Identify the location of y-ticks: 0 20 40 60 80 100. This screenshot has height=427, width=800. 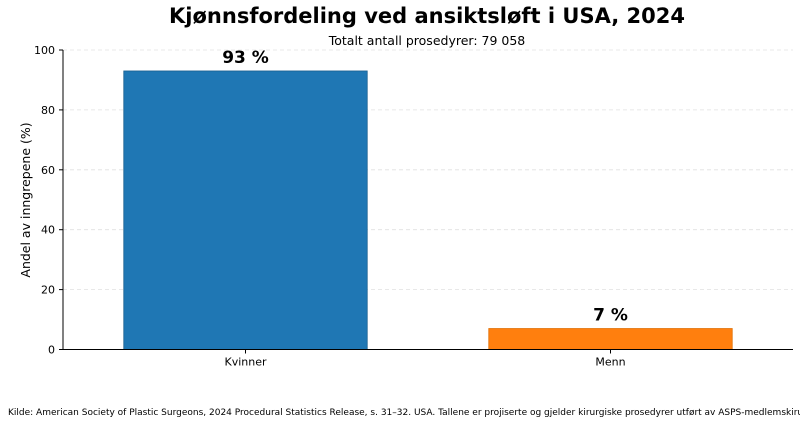
(48, 200).